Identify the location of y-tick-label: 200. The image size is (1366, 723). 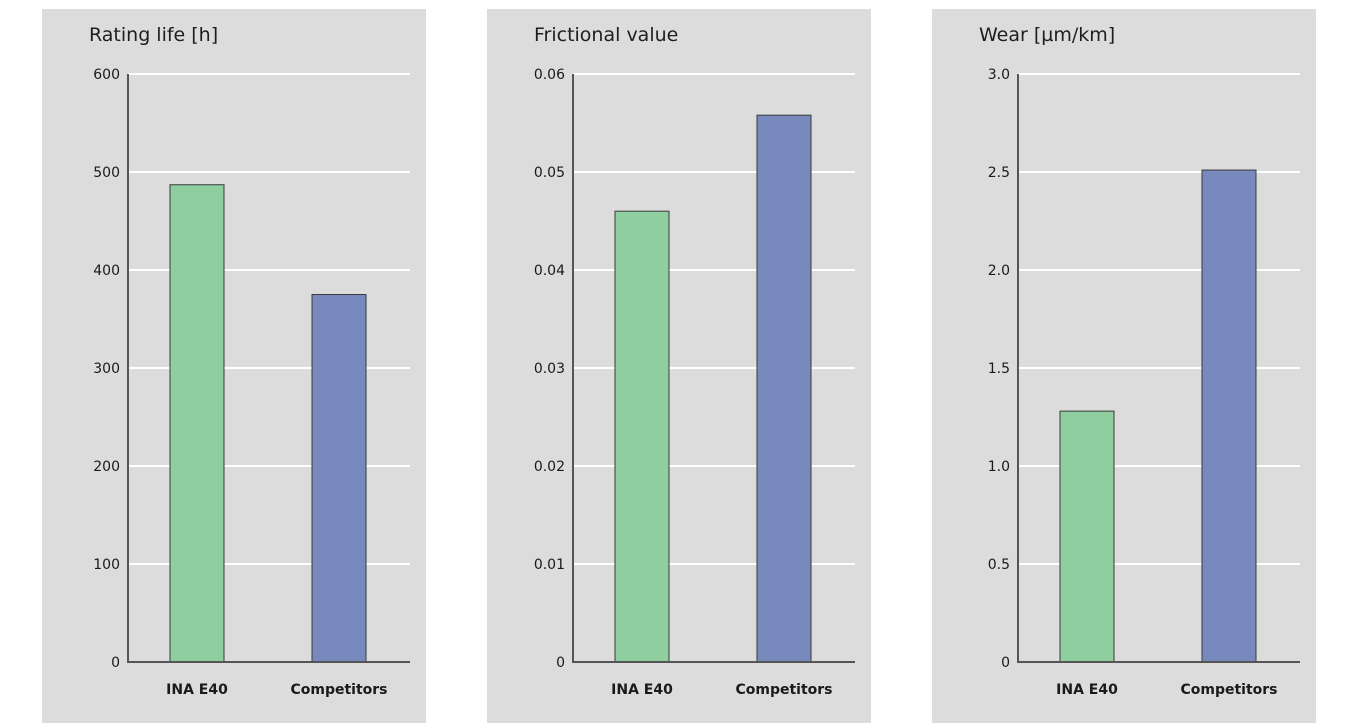
(106, 467).